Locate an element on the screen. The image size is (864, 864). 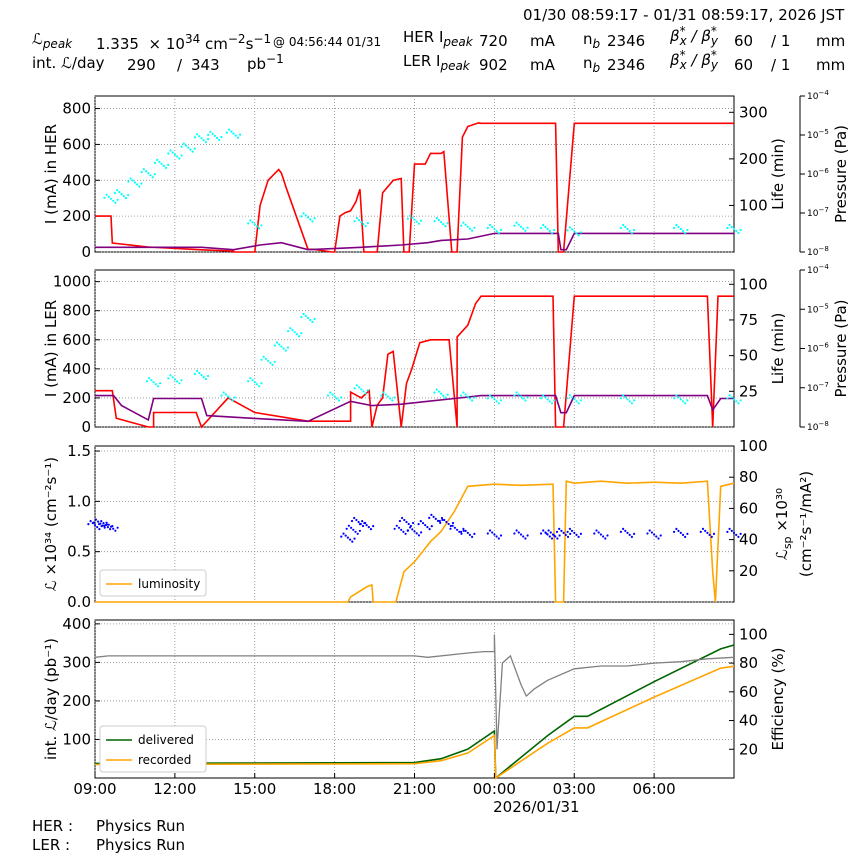
panel1-pressure-tick-label: 10−6 is located at coordinates (818, 173).